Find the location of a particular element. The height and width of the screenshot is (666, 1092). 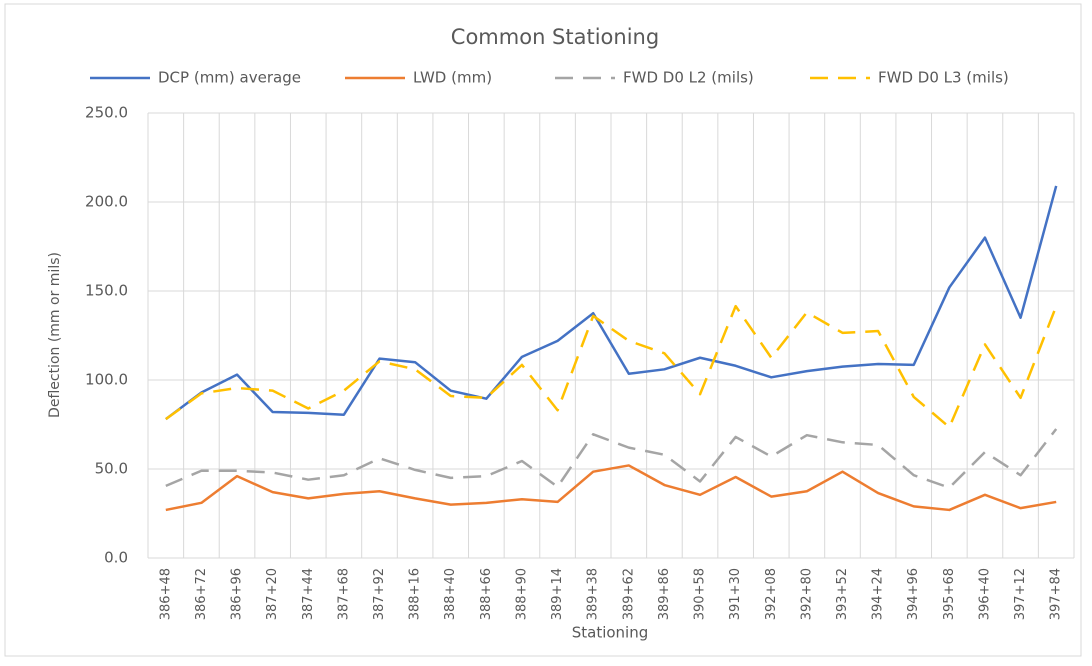

y-tick-label: 200.0 is located at coordinates (106, 202).